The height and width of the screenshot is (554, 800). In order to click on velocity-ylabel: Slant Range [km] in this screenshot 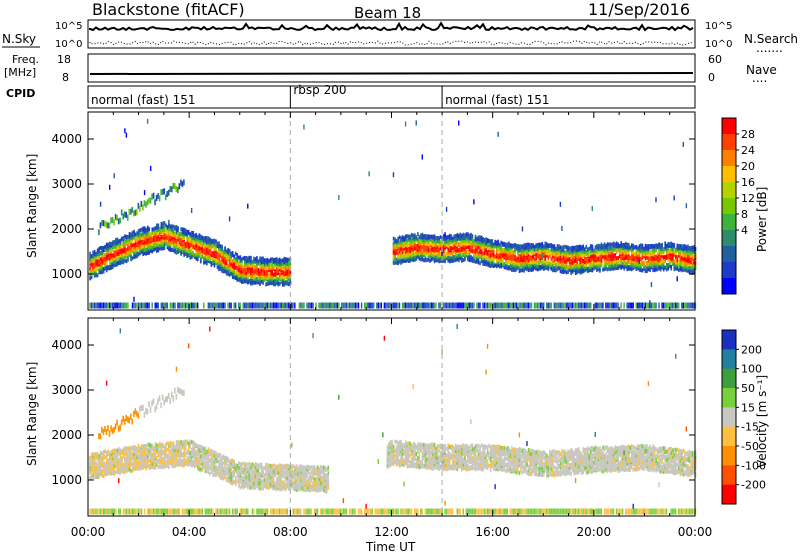, I will do `click(32, 414)`.